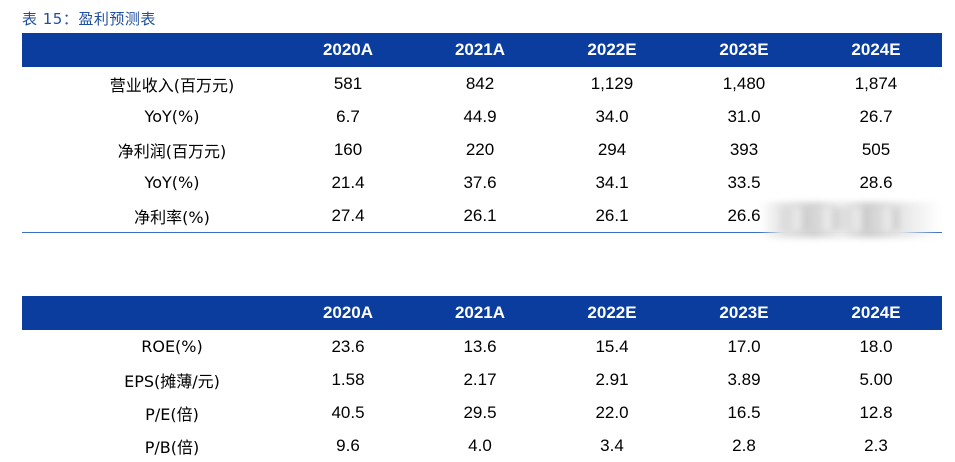 The image size is (955, 462). I want to click on table-cell: 40.5, so click(348, 412).